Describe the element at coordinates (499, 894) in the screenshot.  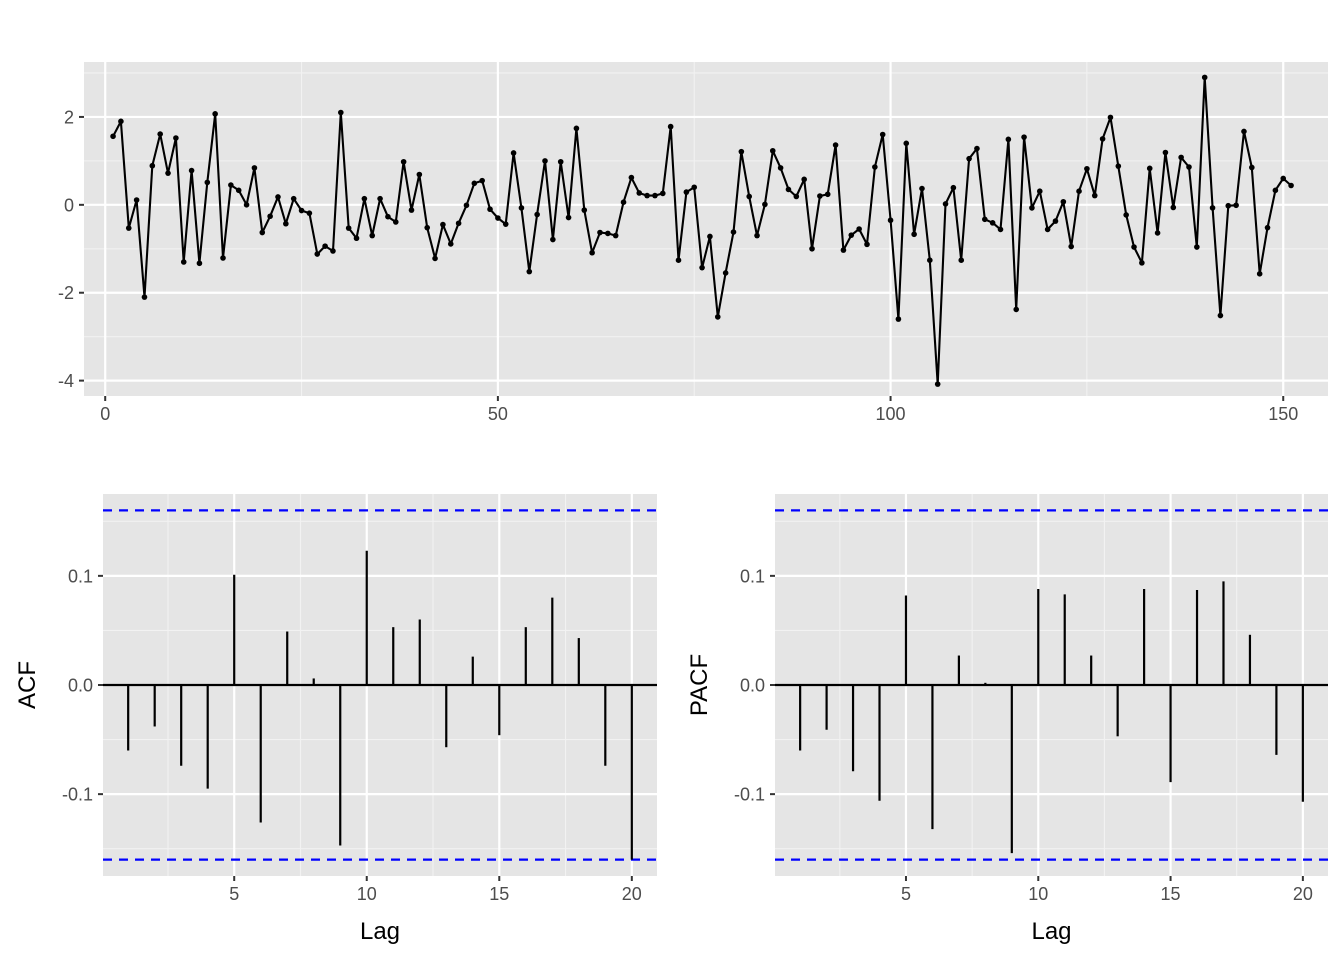
I see `acf-x-tick-label: 15` at that location.